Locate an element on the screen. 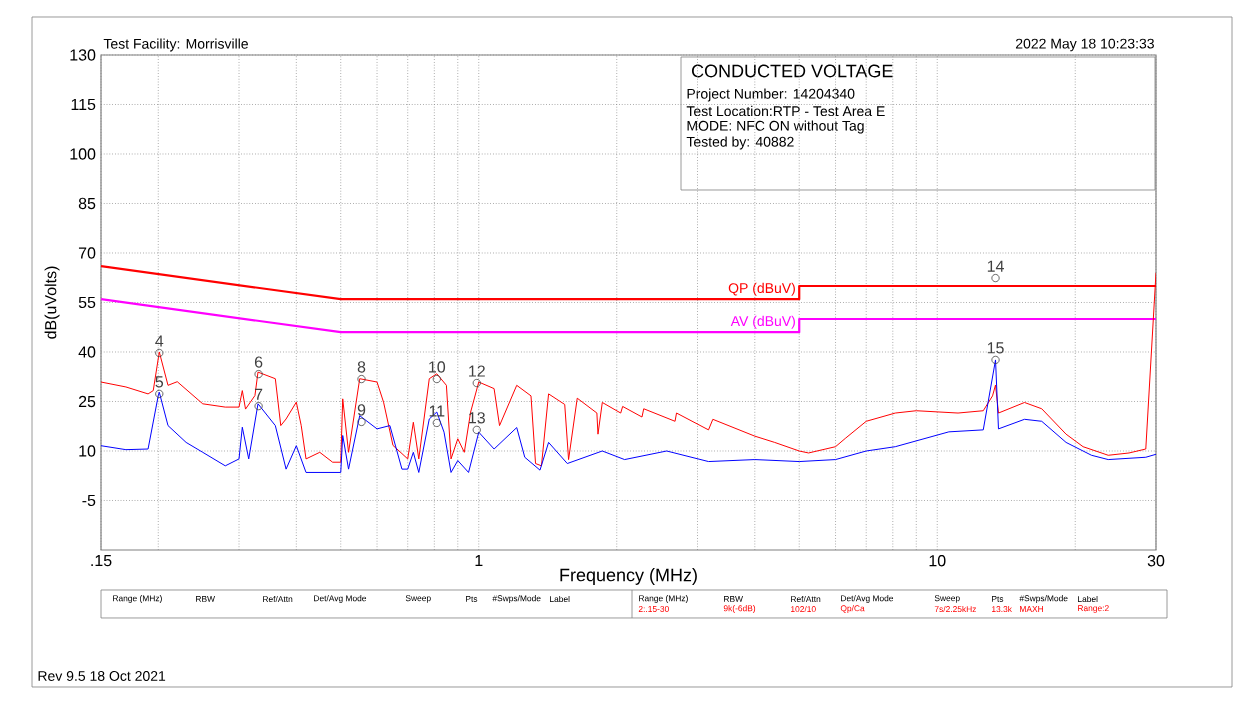 The width and height of the screenshot is (1243, 707). annotation: Tested by: 40882 is located at coordinates (740, 143).